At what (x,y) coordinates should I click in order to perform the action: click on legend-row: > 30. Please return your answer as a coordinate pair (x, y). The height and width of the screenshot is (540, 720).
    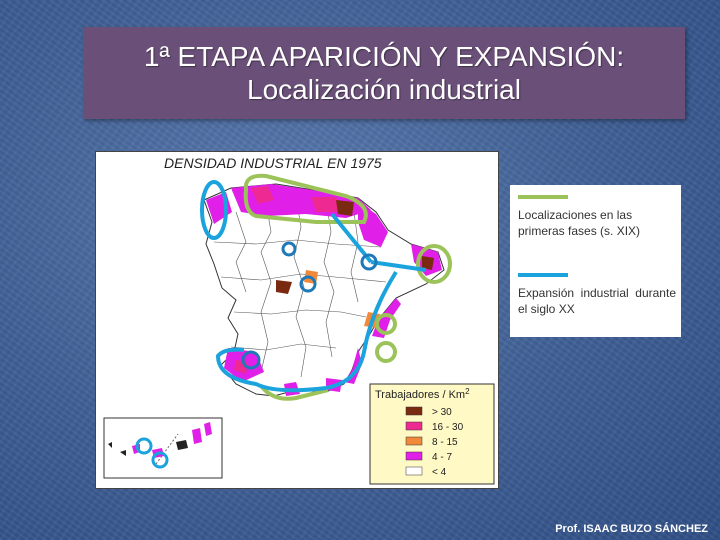
    Looking at the image, I should click on (428, 412).